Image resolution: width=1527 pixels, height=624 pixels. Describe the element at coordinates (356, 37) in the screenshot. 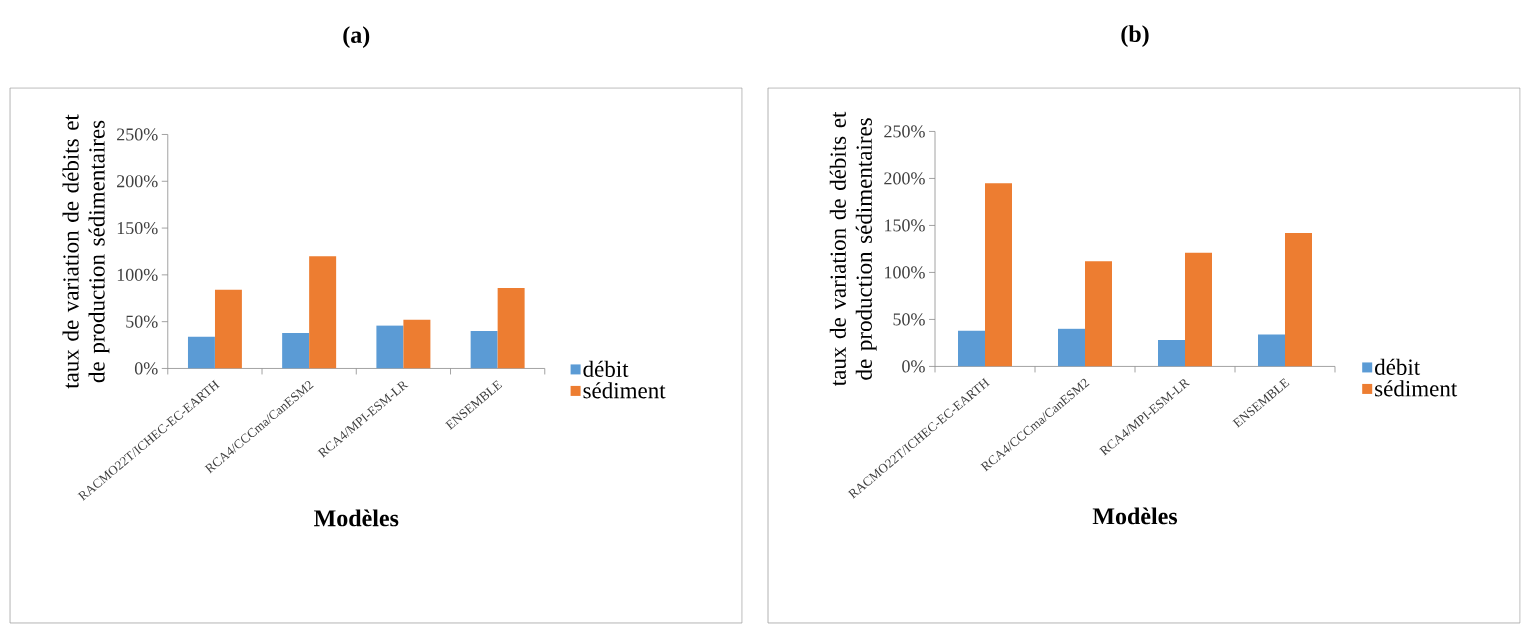

I see `chart-title: (a)` at that location.